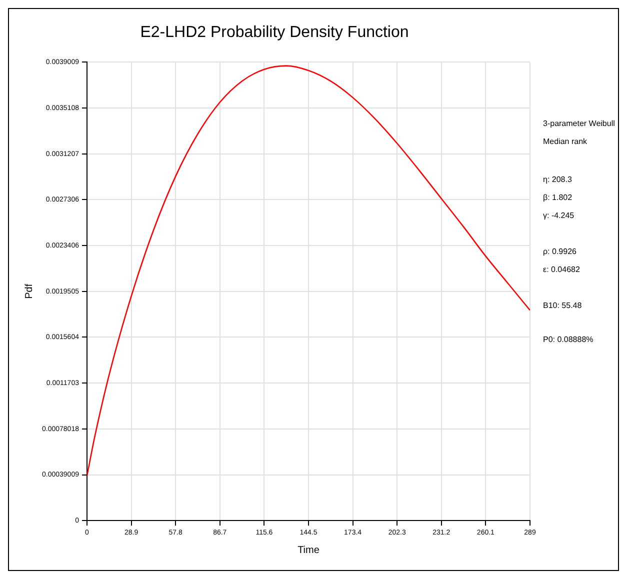  What do you see at coordinates (561, 269) in the screenshot?
I see `text: ε: 0.04682` at bounding box center [561, 269].